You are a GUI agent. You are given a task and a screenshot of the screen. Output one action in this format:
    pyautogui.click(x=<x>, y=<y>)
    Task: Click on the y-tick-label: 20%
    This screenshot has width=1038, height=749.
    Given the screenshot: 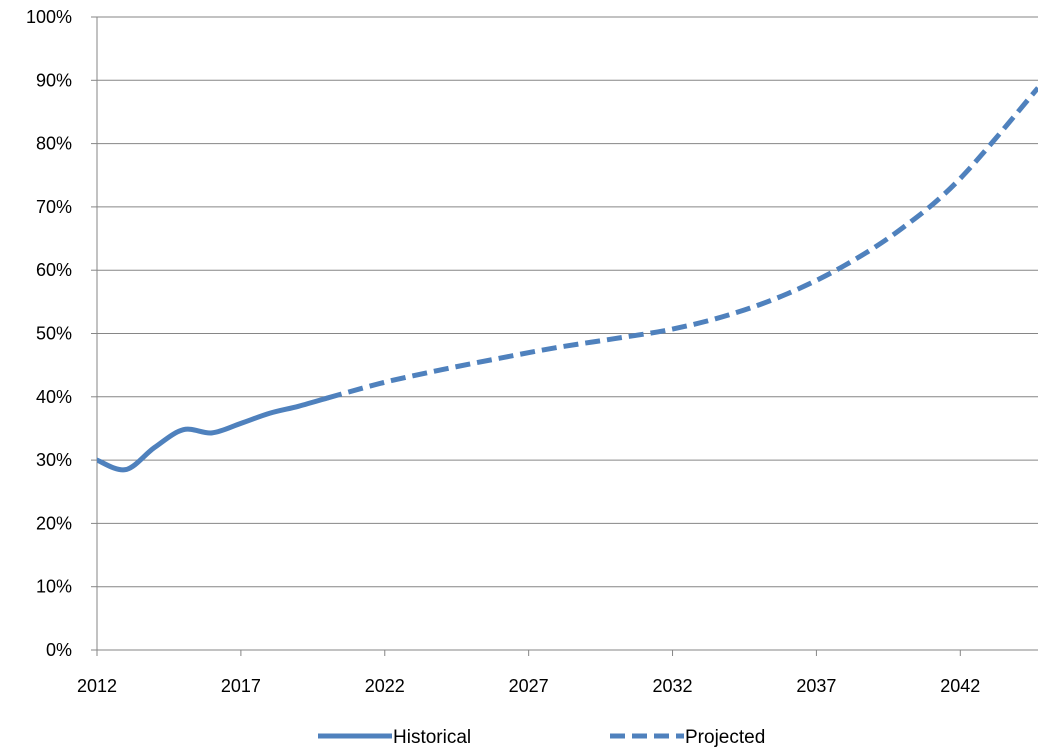 What is the action you would take?
    pyautogui.click(x=54, y=523)
    